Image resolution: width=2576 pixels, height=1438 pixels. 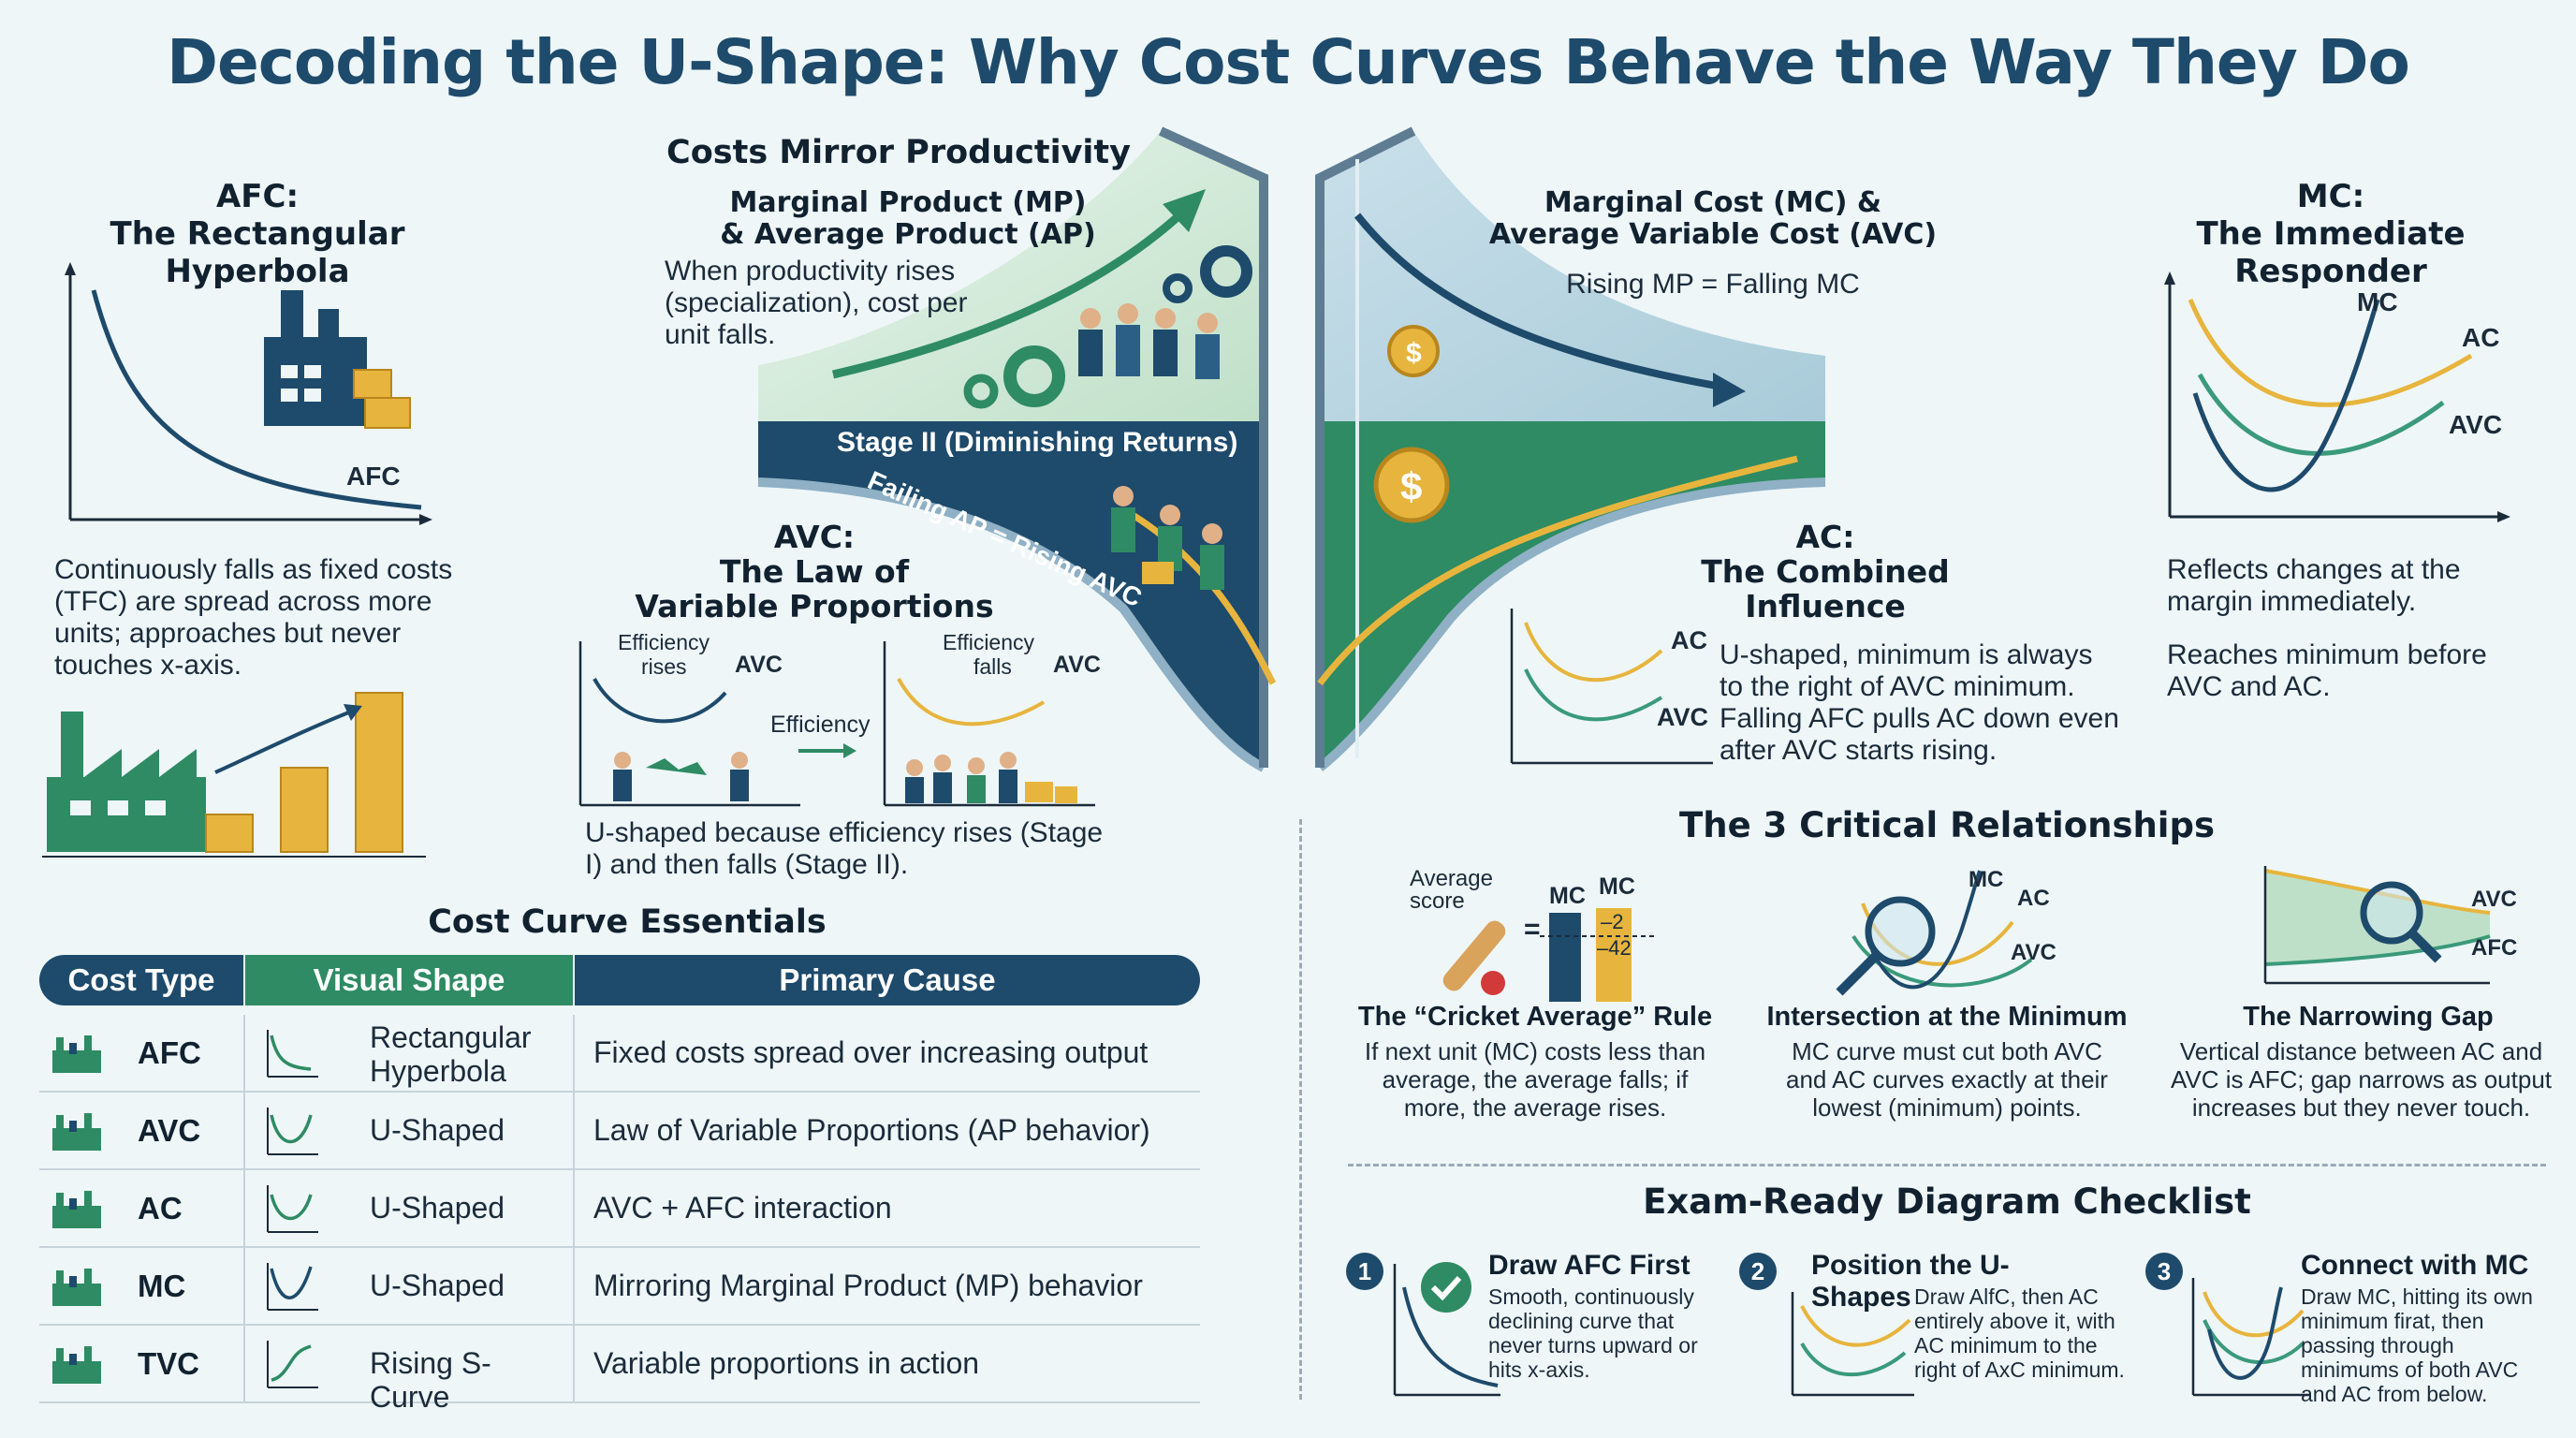 I want to click on cricket-title: The “Cricket Average” Rule, so click(x=1535, y=1017).